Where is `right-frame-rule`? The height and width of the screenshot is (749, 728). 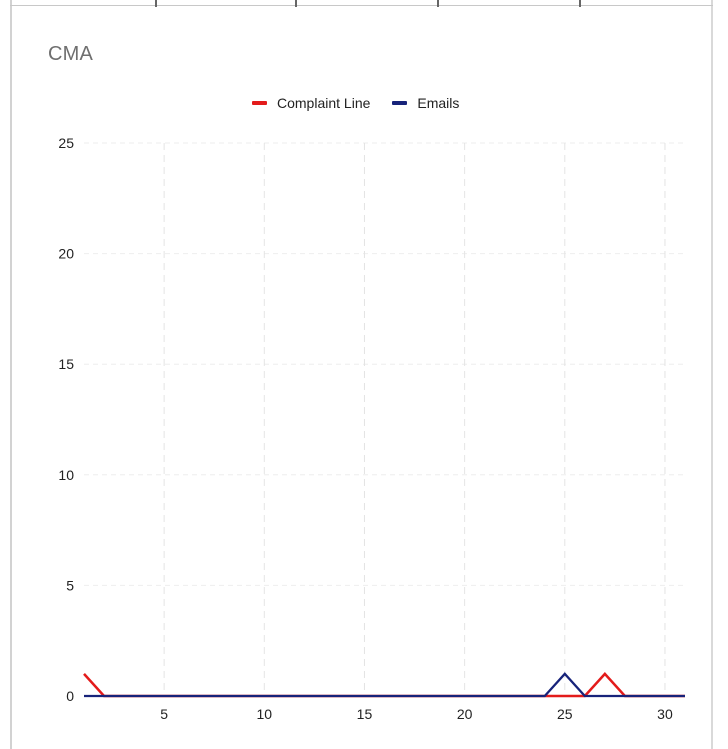 right-frame-rule is located at coordinates (712, 374).